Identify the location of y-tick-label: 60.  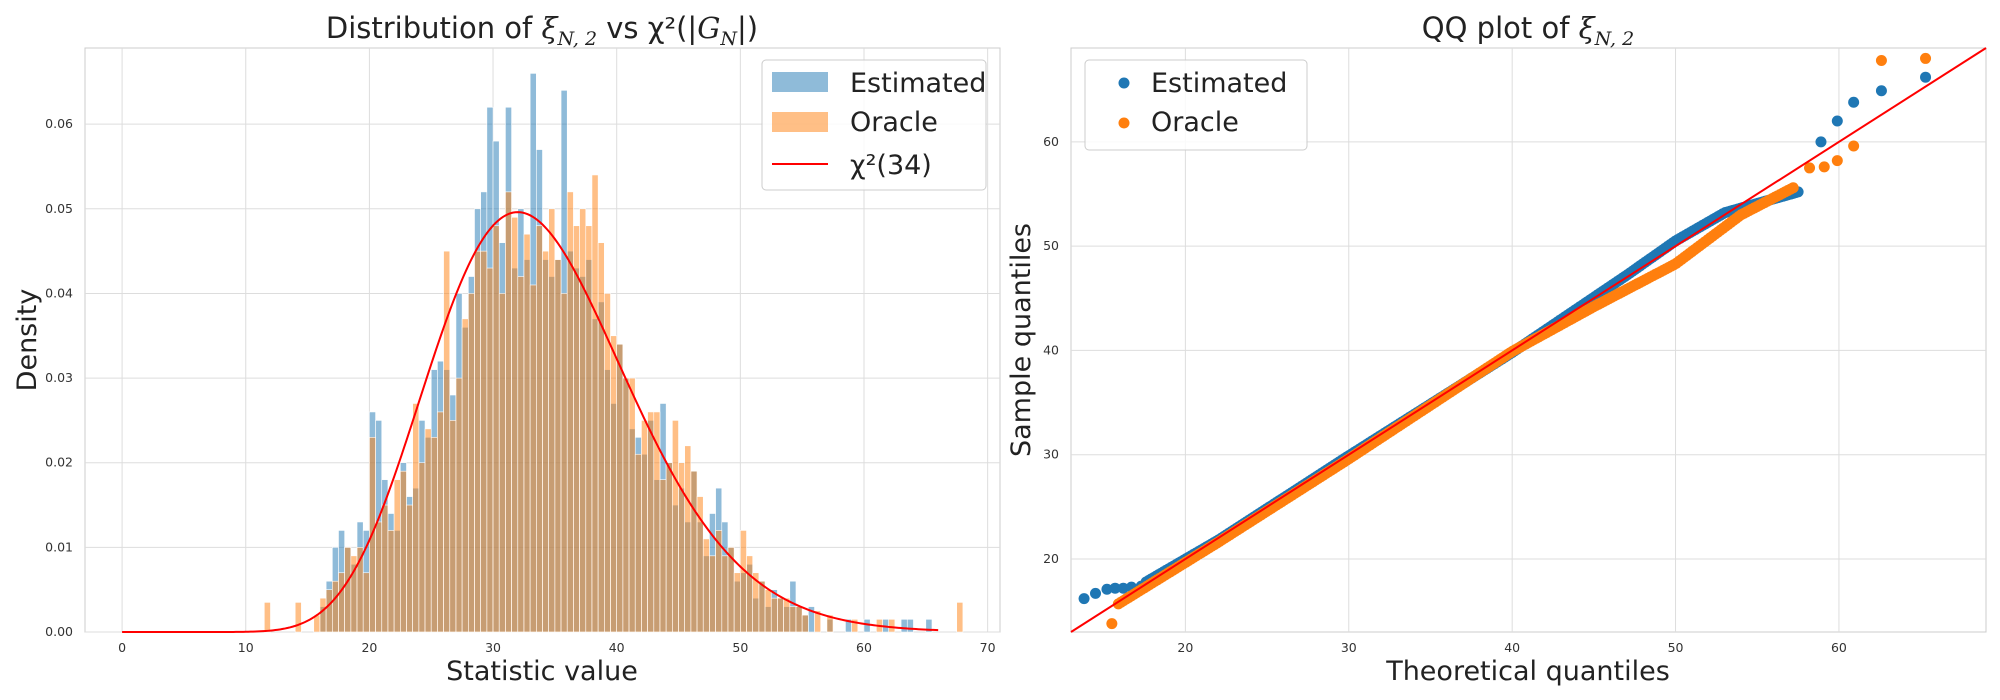
(1051, 141).